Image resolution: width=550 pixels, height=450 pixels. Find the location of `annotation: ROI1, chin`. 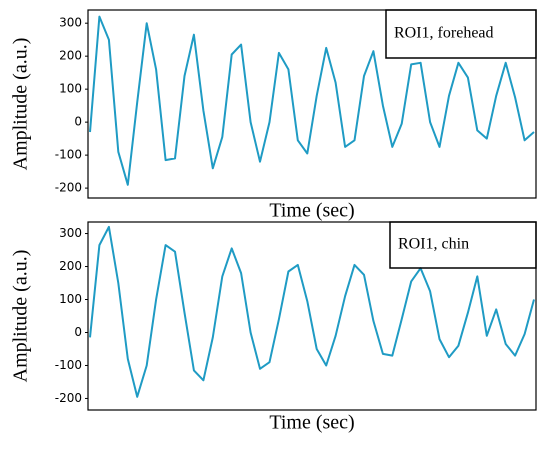

annotation: ROI1, chin is located at coordinates (433, 244).